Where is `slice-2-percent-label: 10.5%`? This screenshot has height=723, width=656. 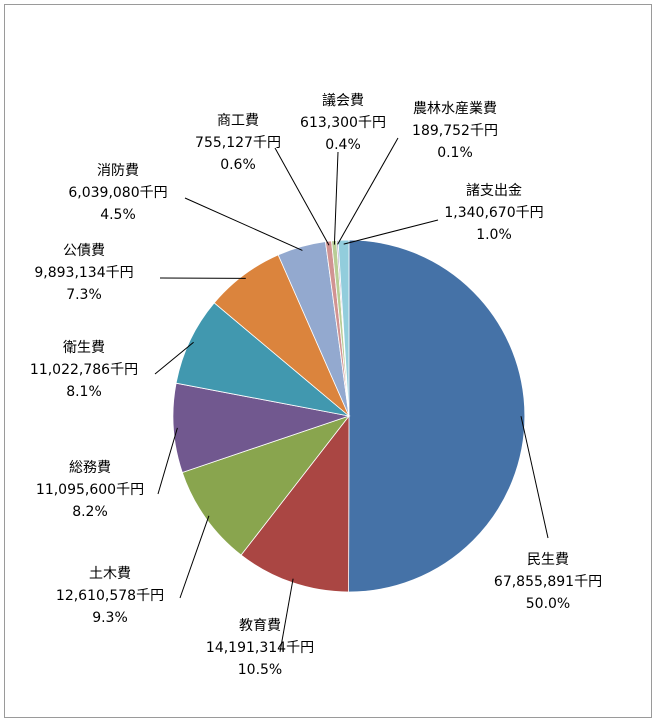 slice-2-percent-label: 10.5% is located at coordinates (260, 670).